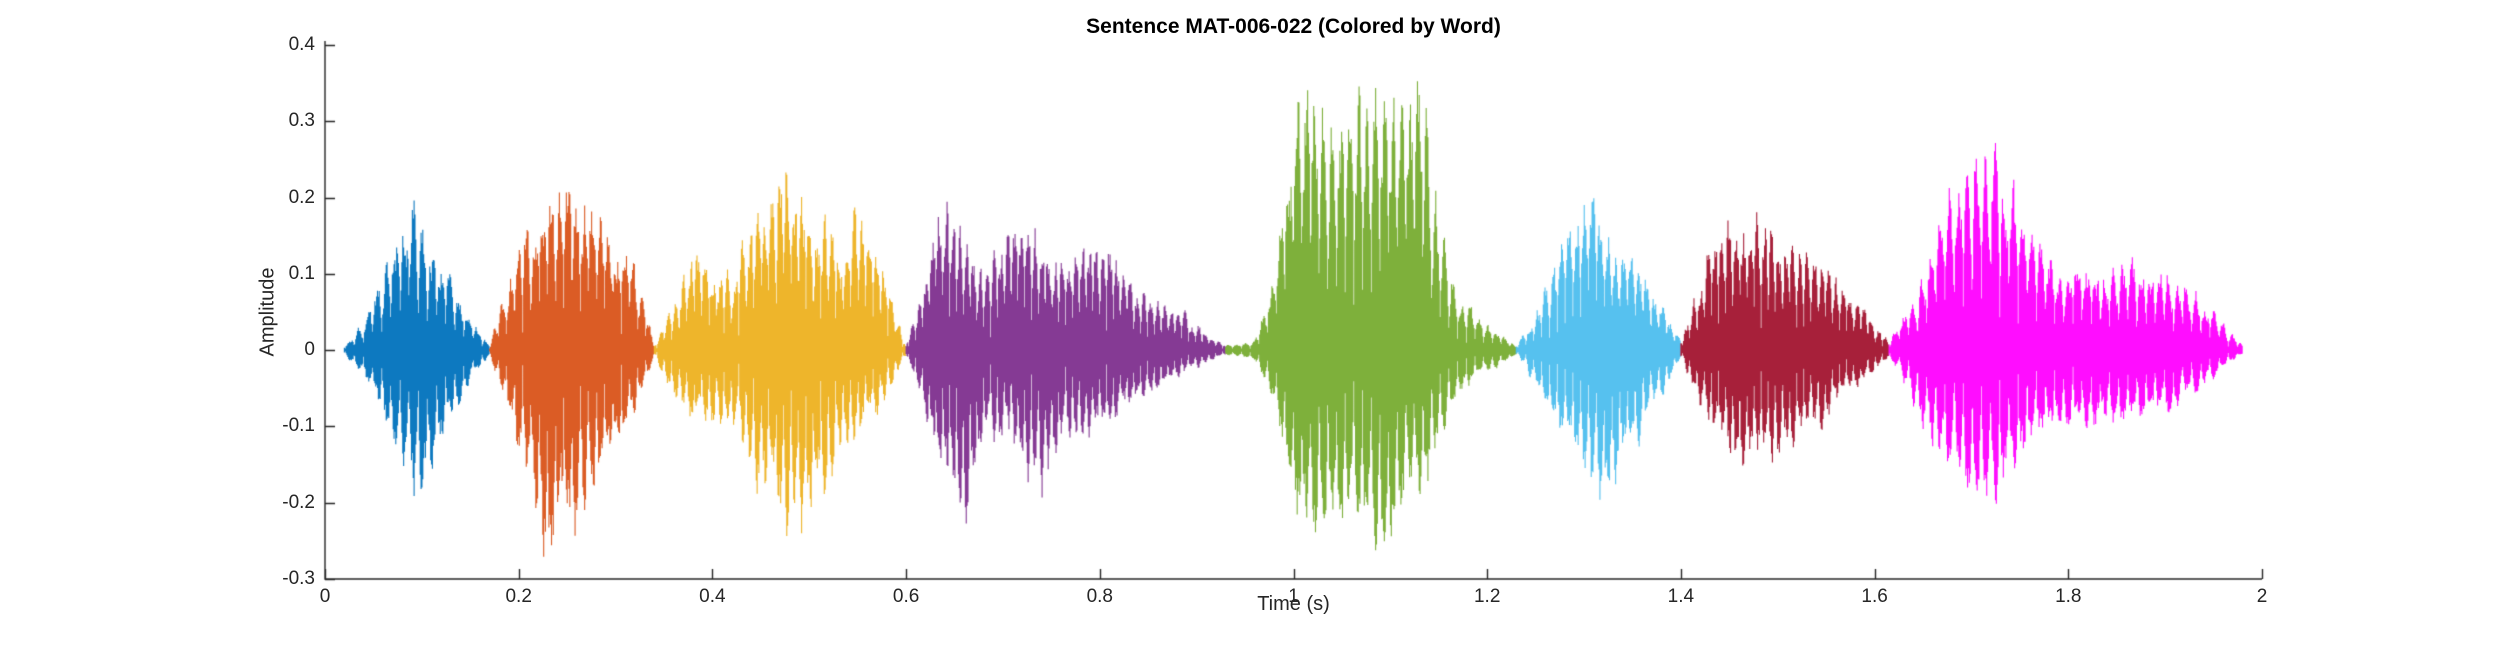 This screenshot has height=657, width=2500. Describe the element at coordinates (301, 197) in the screenshot. I see `y-tick-label: 0.2` at that location.